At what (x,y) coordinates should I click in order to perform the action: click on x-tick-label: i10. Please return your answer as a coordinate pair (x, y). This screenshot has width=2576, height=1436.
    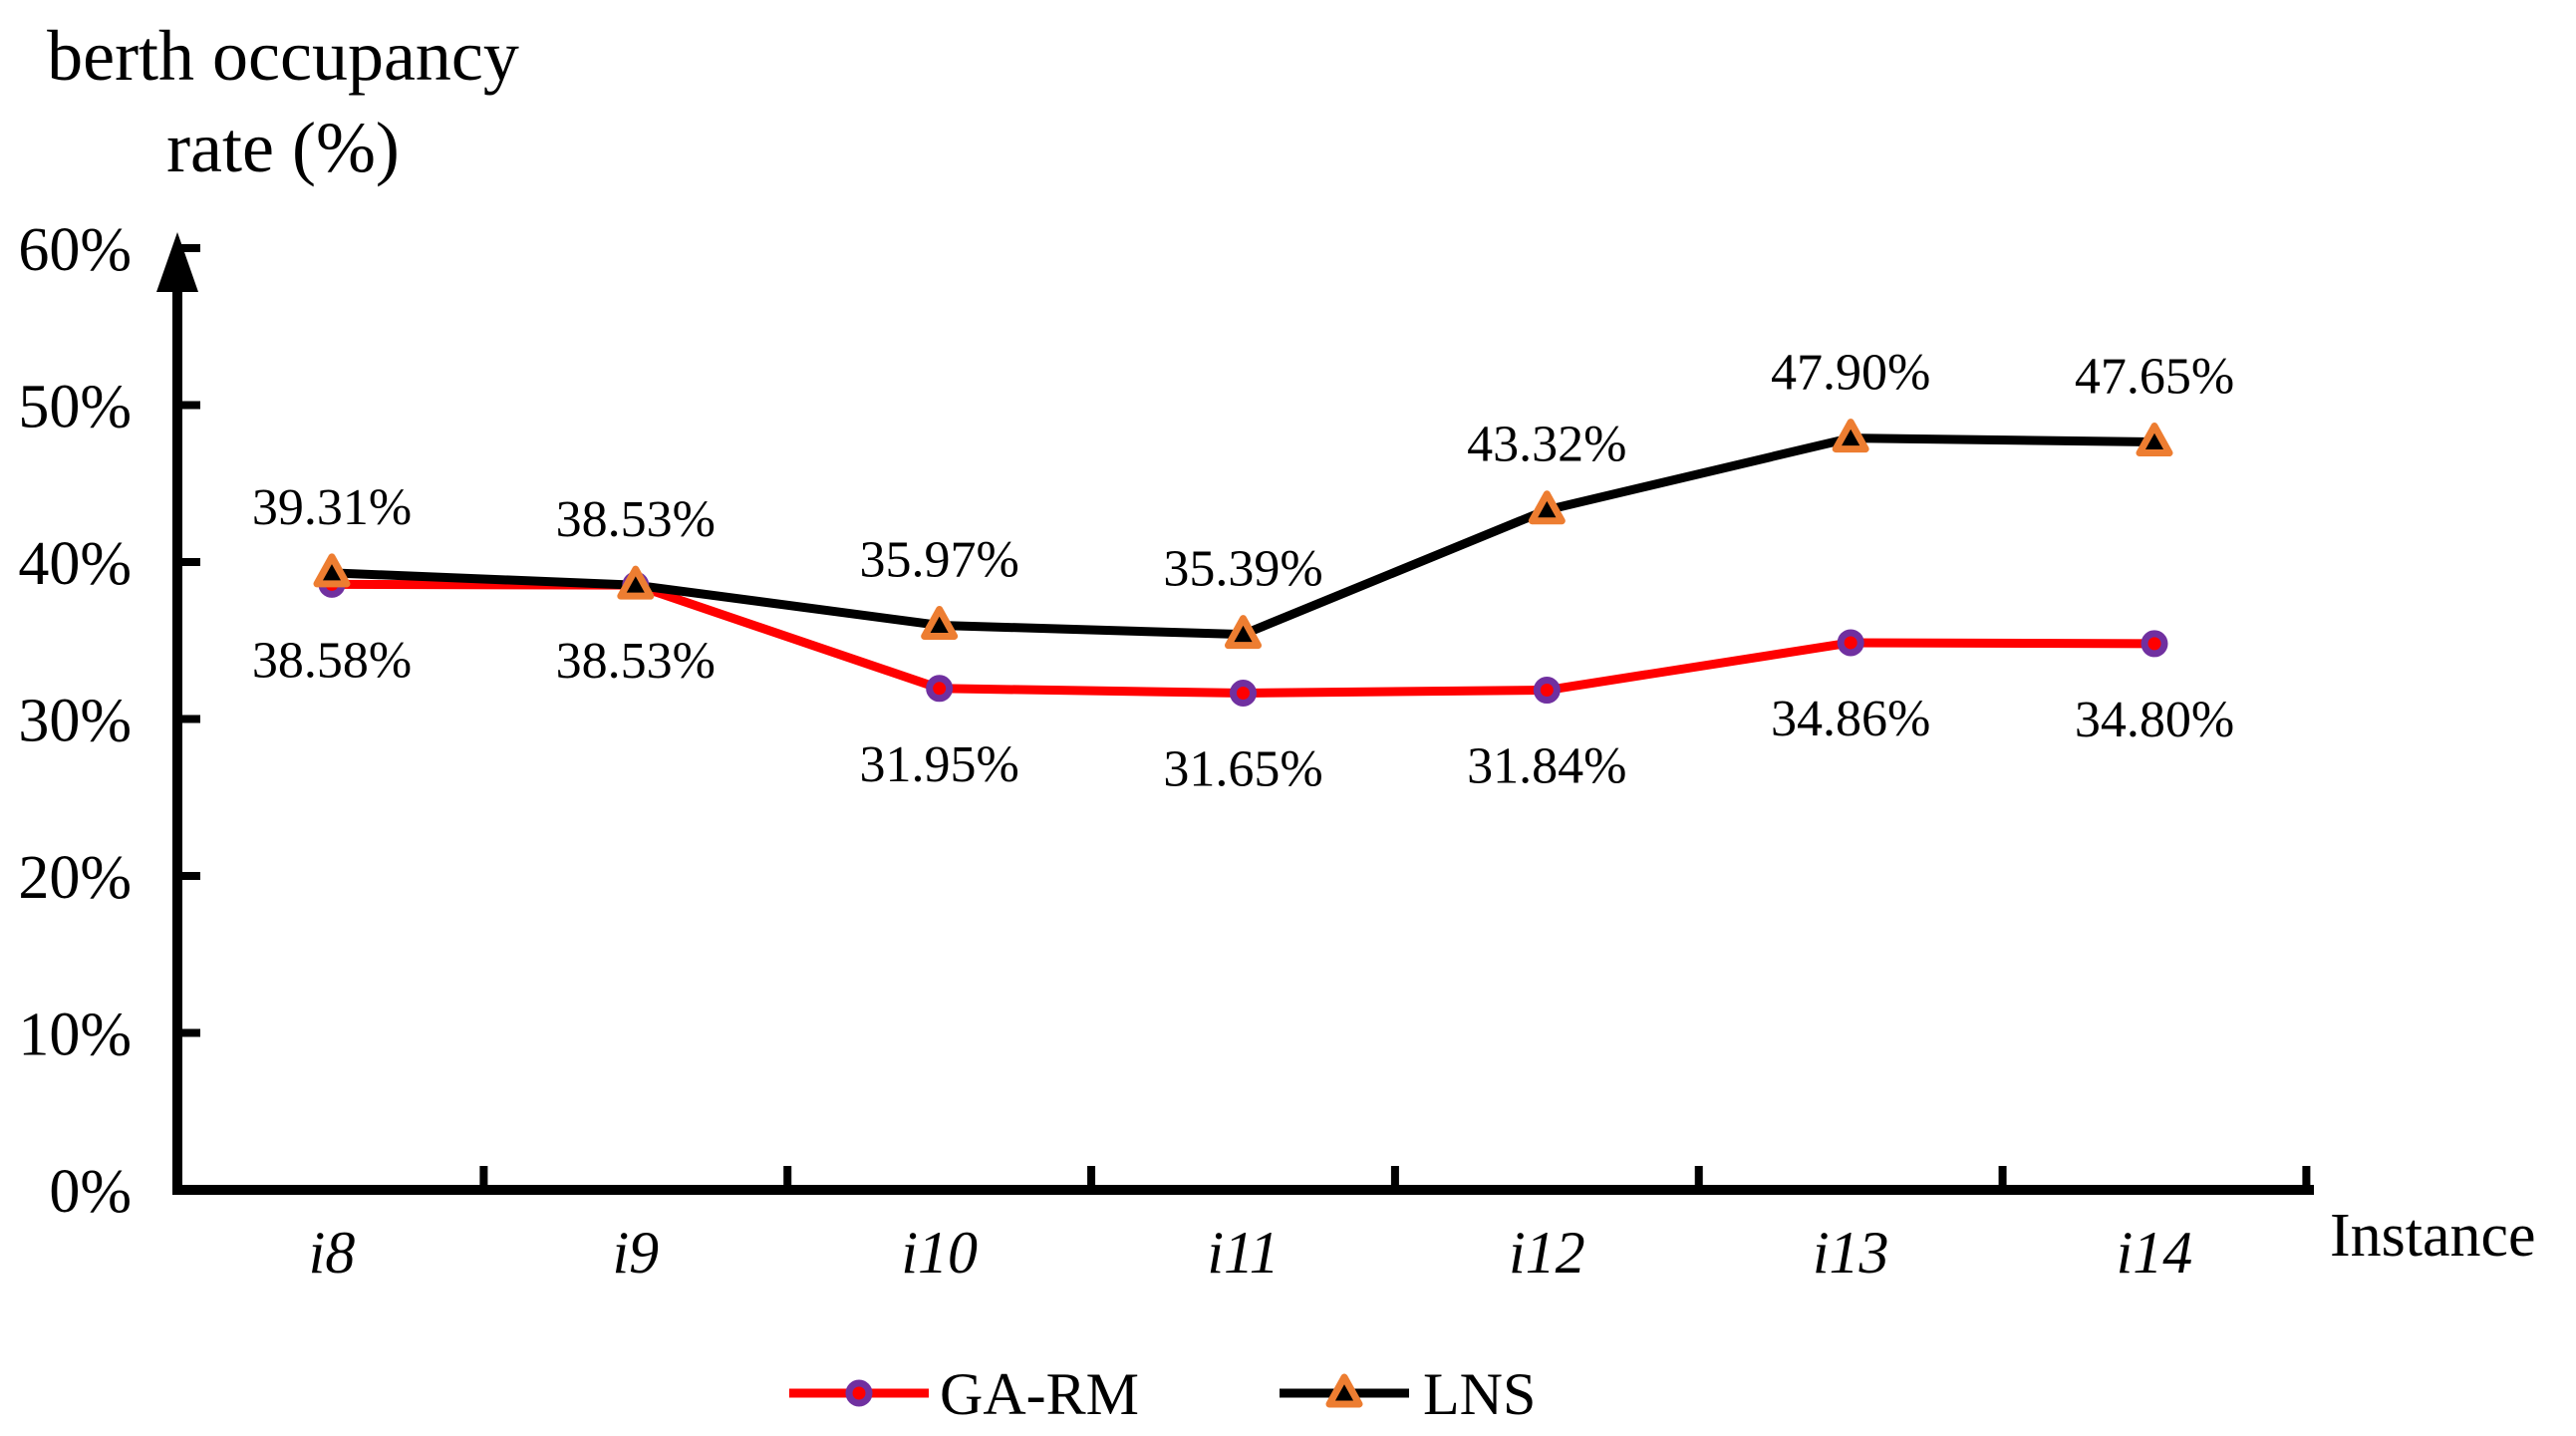
    Looking at the image, I should click on (939, 1253).